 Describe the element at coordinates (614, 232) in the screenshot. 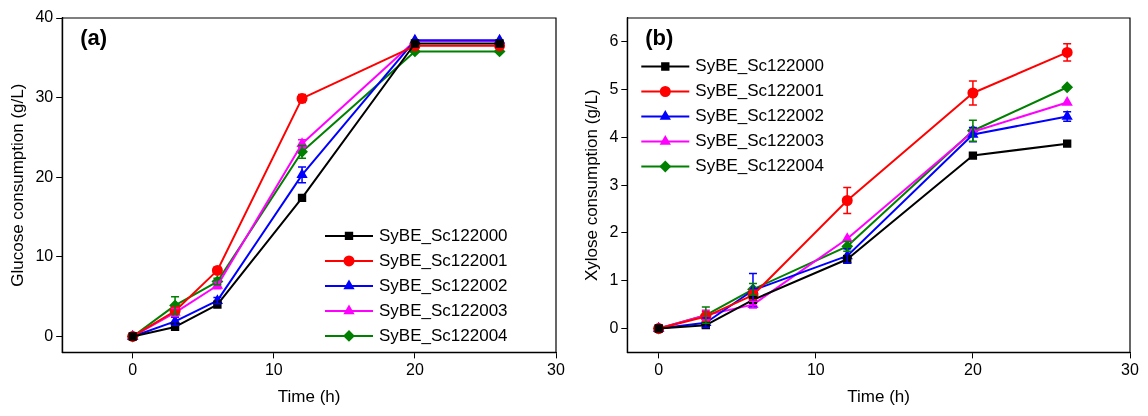

I see `y-tick-label: 2` at that location.